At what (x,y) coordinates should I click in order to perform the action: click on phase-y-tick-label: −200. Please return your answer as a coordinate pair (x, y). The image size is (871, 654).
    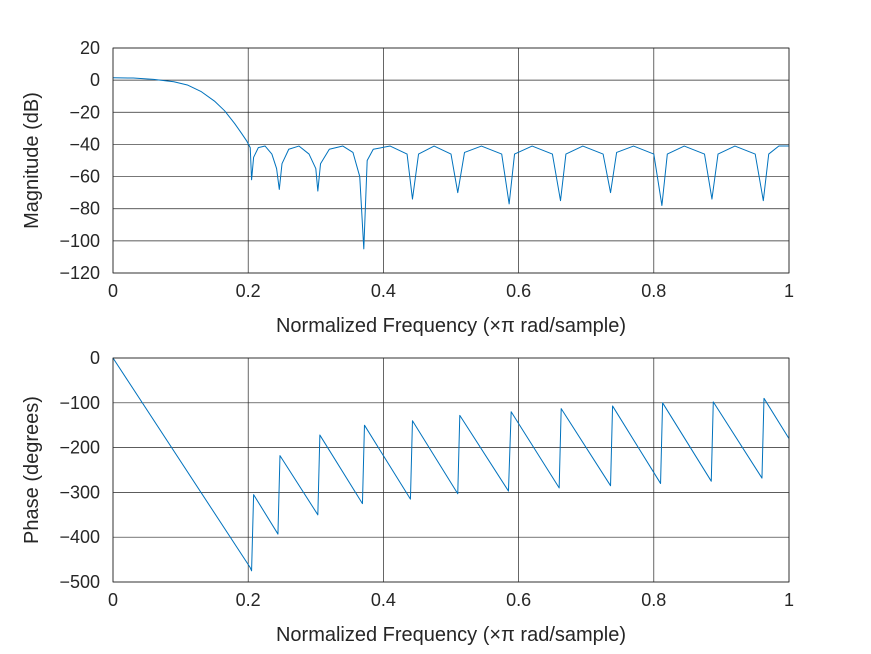
    Looking at the image, I should click on (79, 448).